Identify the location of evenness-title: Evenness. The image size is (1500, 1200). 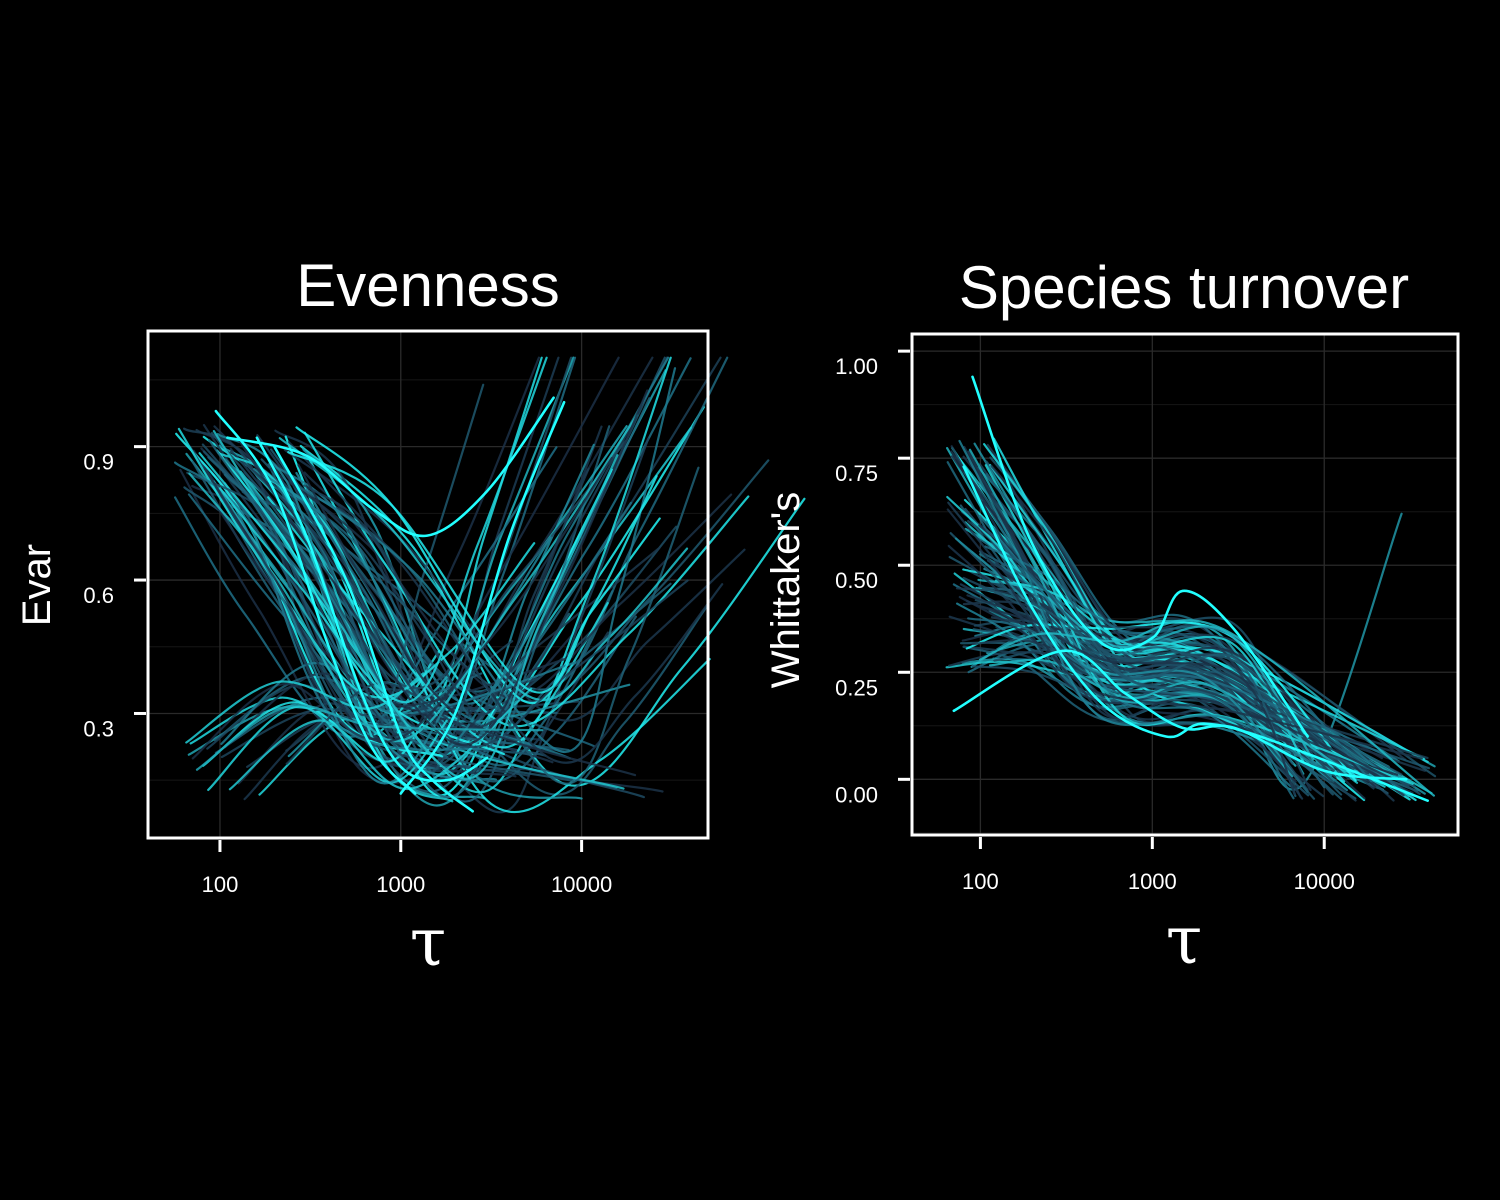
(428, 285).